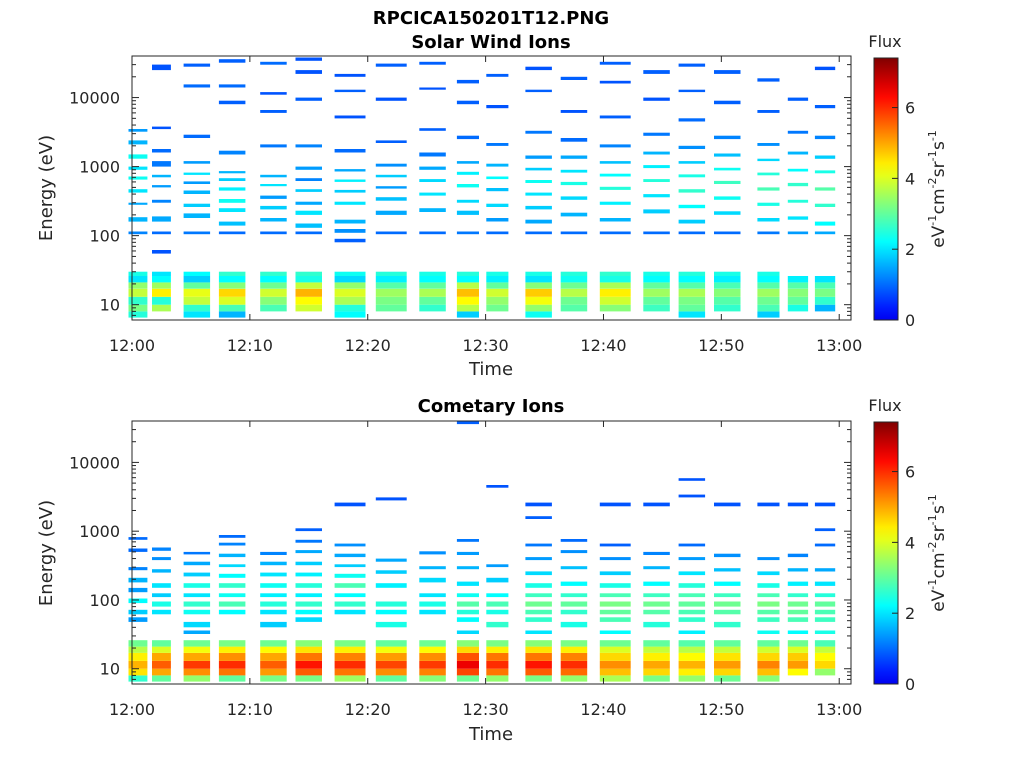 This screenshot has width=1024, height=768. What do you see at coordinates (368, 709) in the screenshot?
I see `x-tick-label: 12:20` at bounding box center [368, 709].